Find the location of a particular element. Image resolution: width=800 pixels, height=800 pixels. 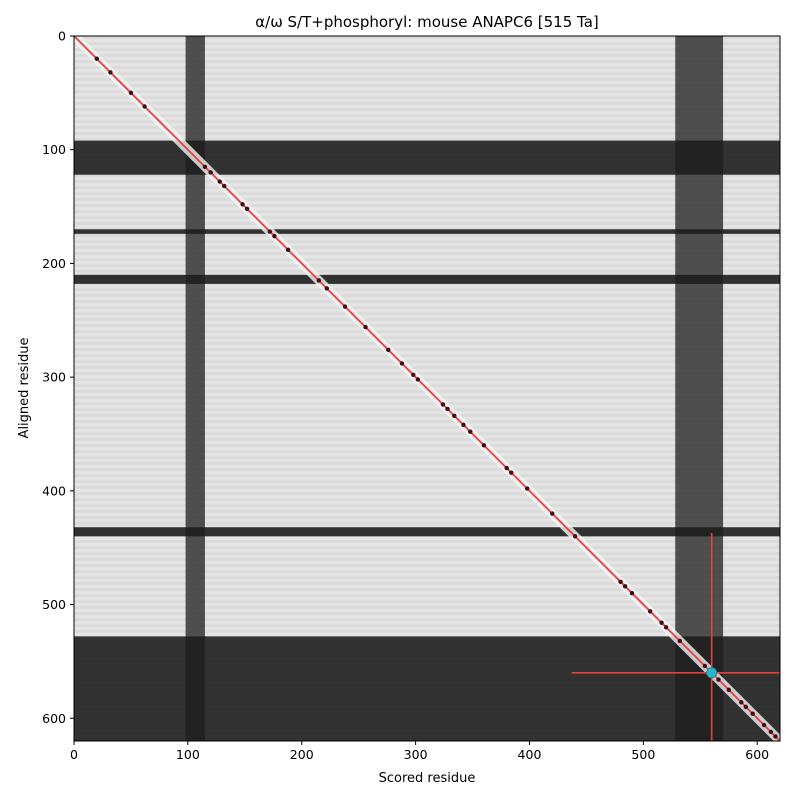

y-tick-label: 200 is located at coordinates (54, 263).